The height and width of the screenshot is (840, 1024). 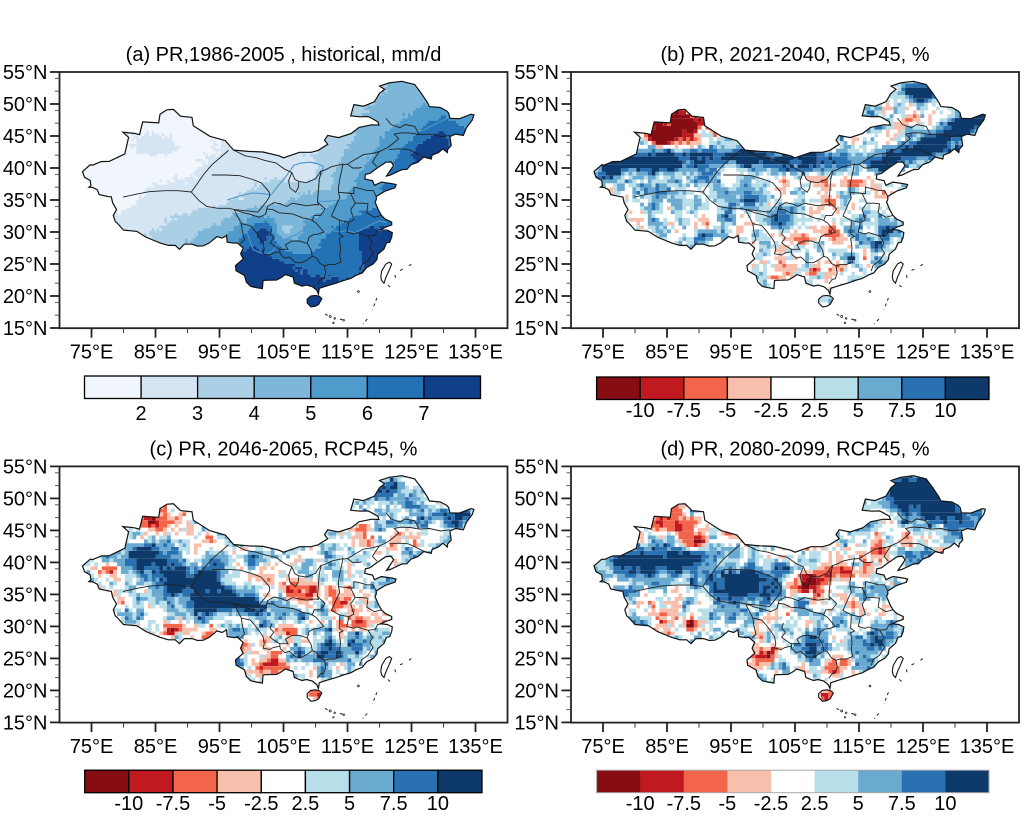 I want to click on svg-text: 3, so click(x=197, y=414).